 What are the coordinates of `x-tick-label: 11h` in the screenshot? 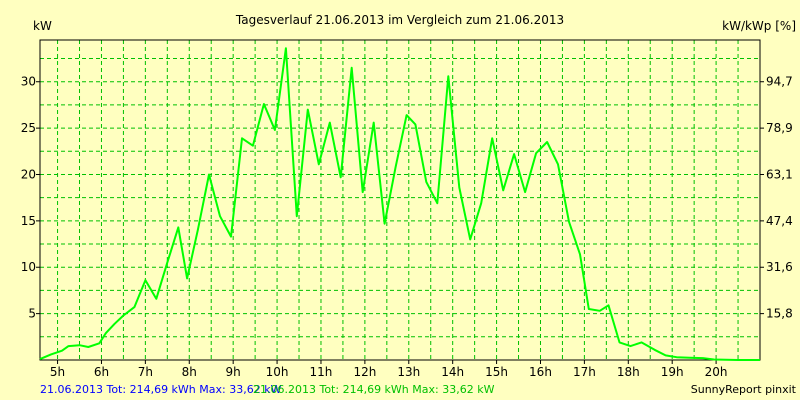 It's located at (321, 372).